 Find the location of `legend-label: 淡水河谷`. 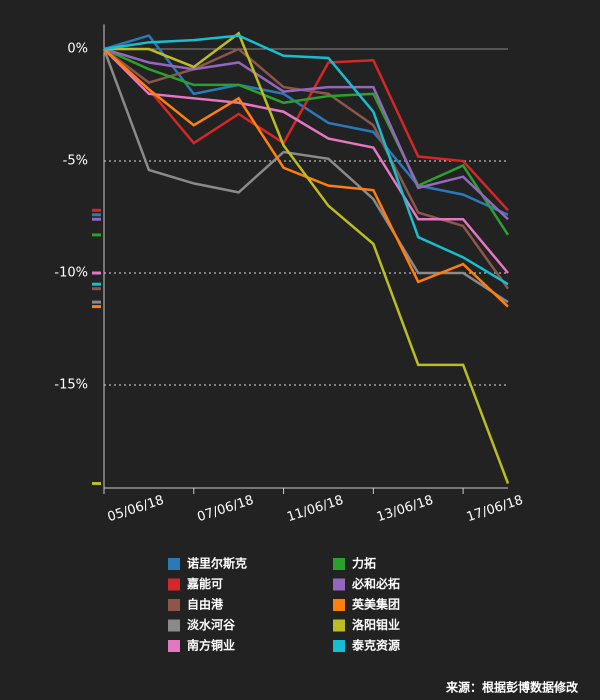

legend-label: 淡水河谷 is located at coordinates (211, 624).